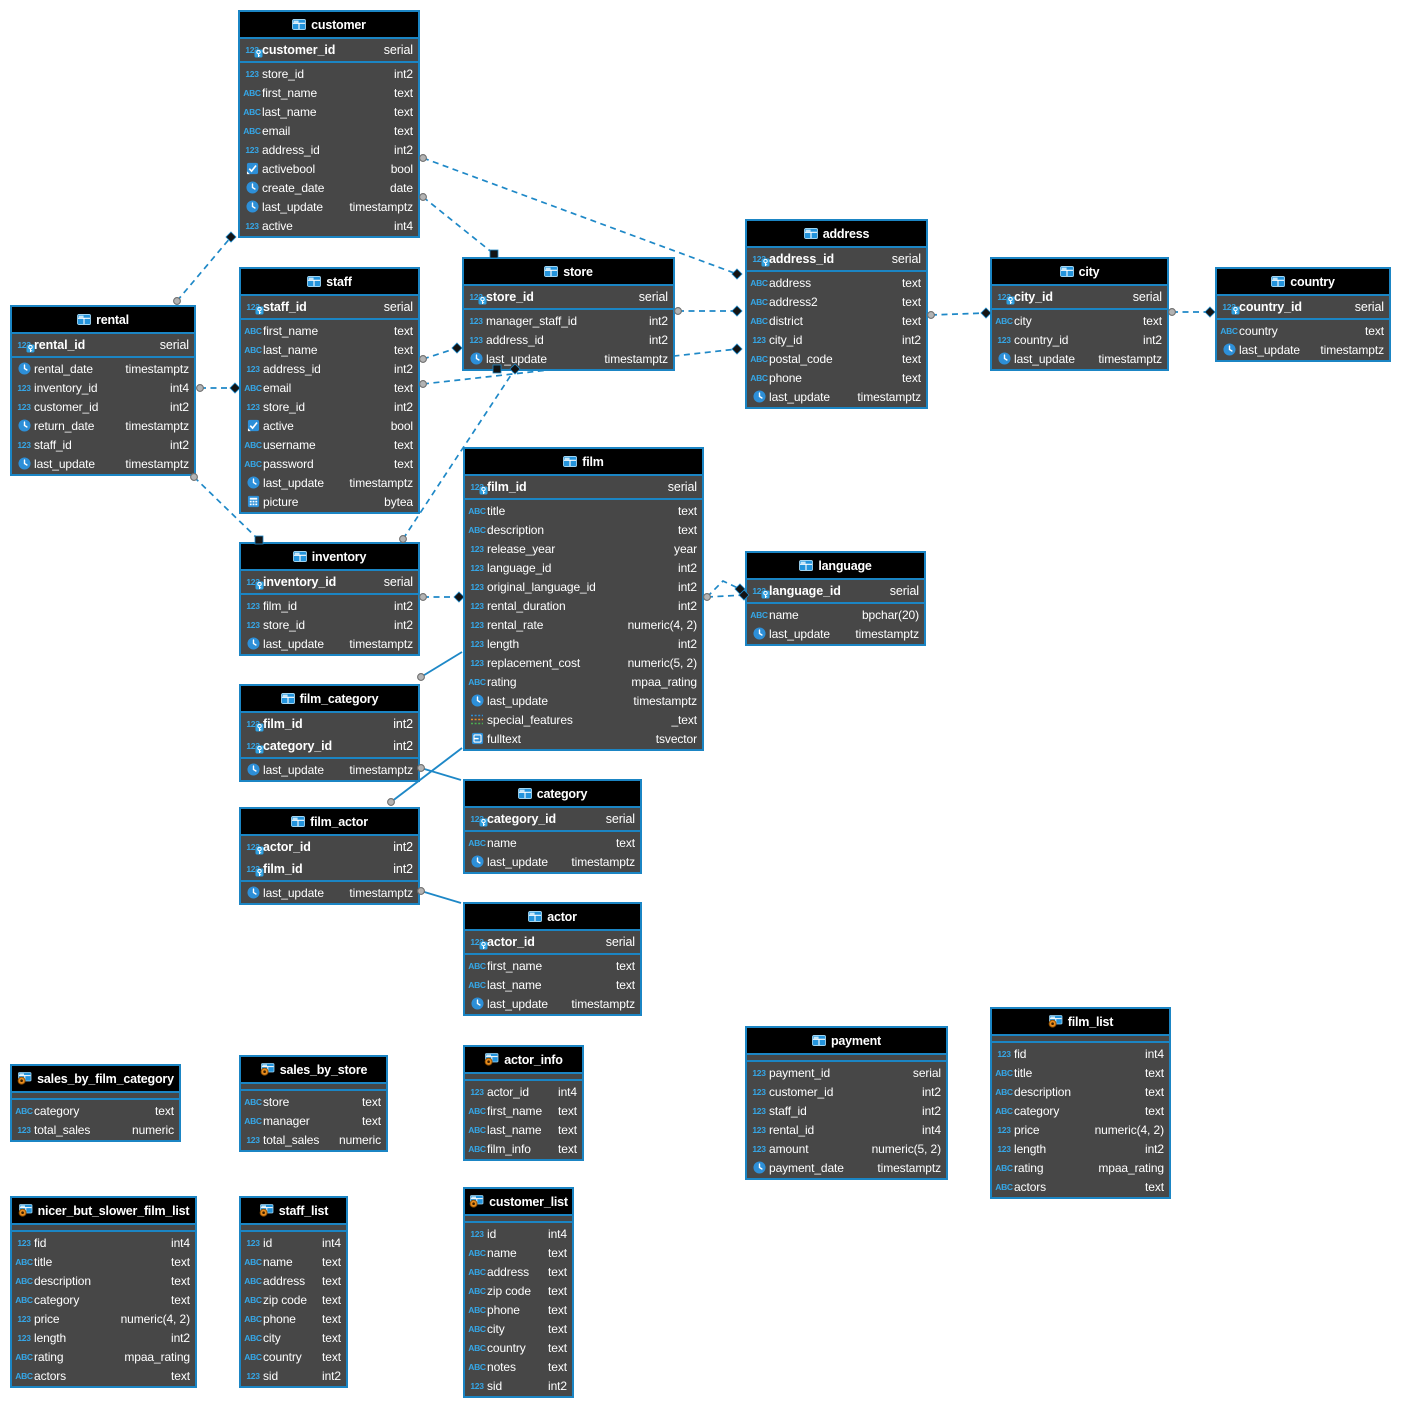 The image size is (1405, 1402). Describe the element at coordinates (583, 605) in the screenshot. I see `column-row: 123 rental_duration int2` at that location.